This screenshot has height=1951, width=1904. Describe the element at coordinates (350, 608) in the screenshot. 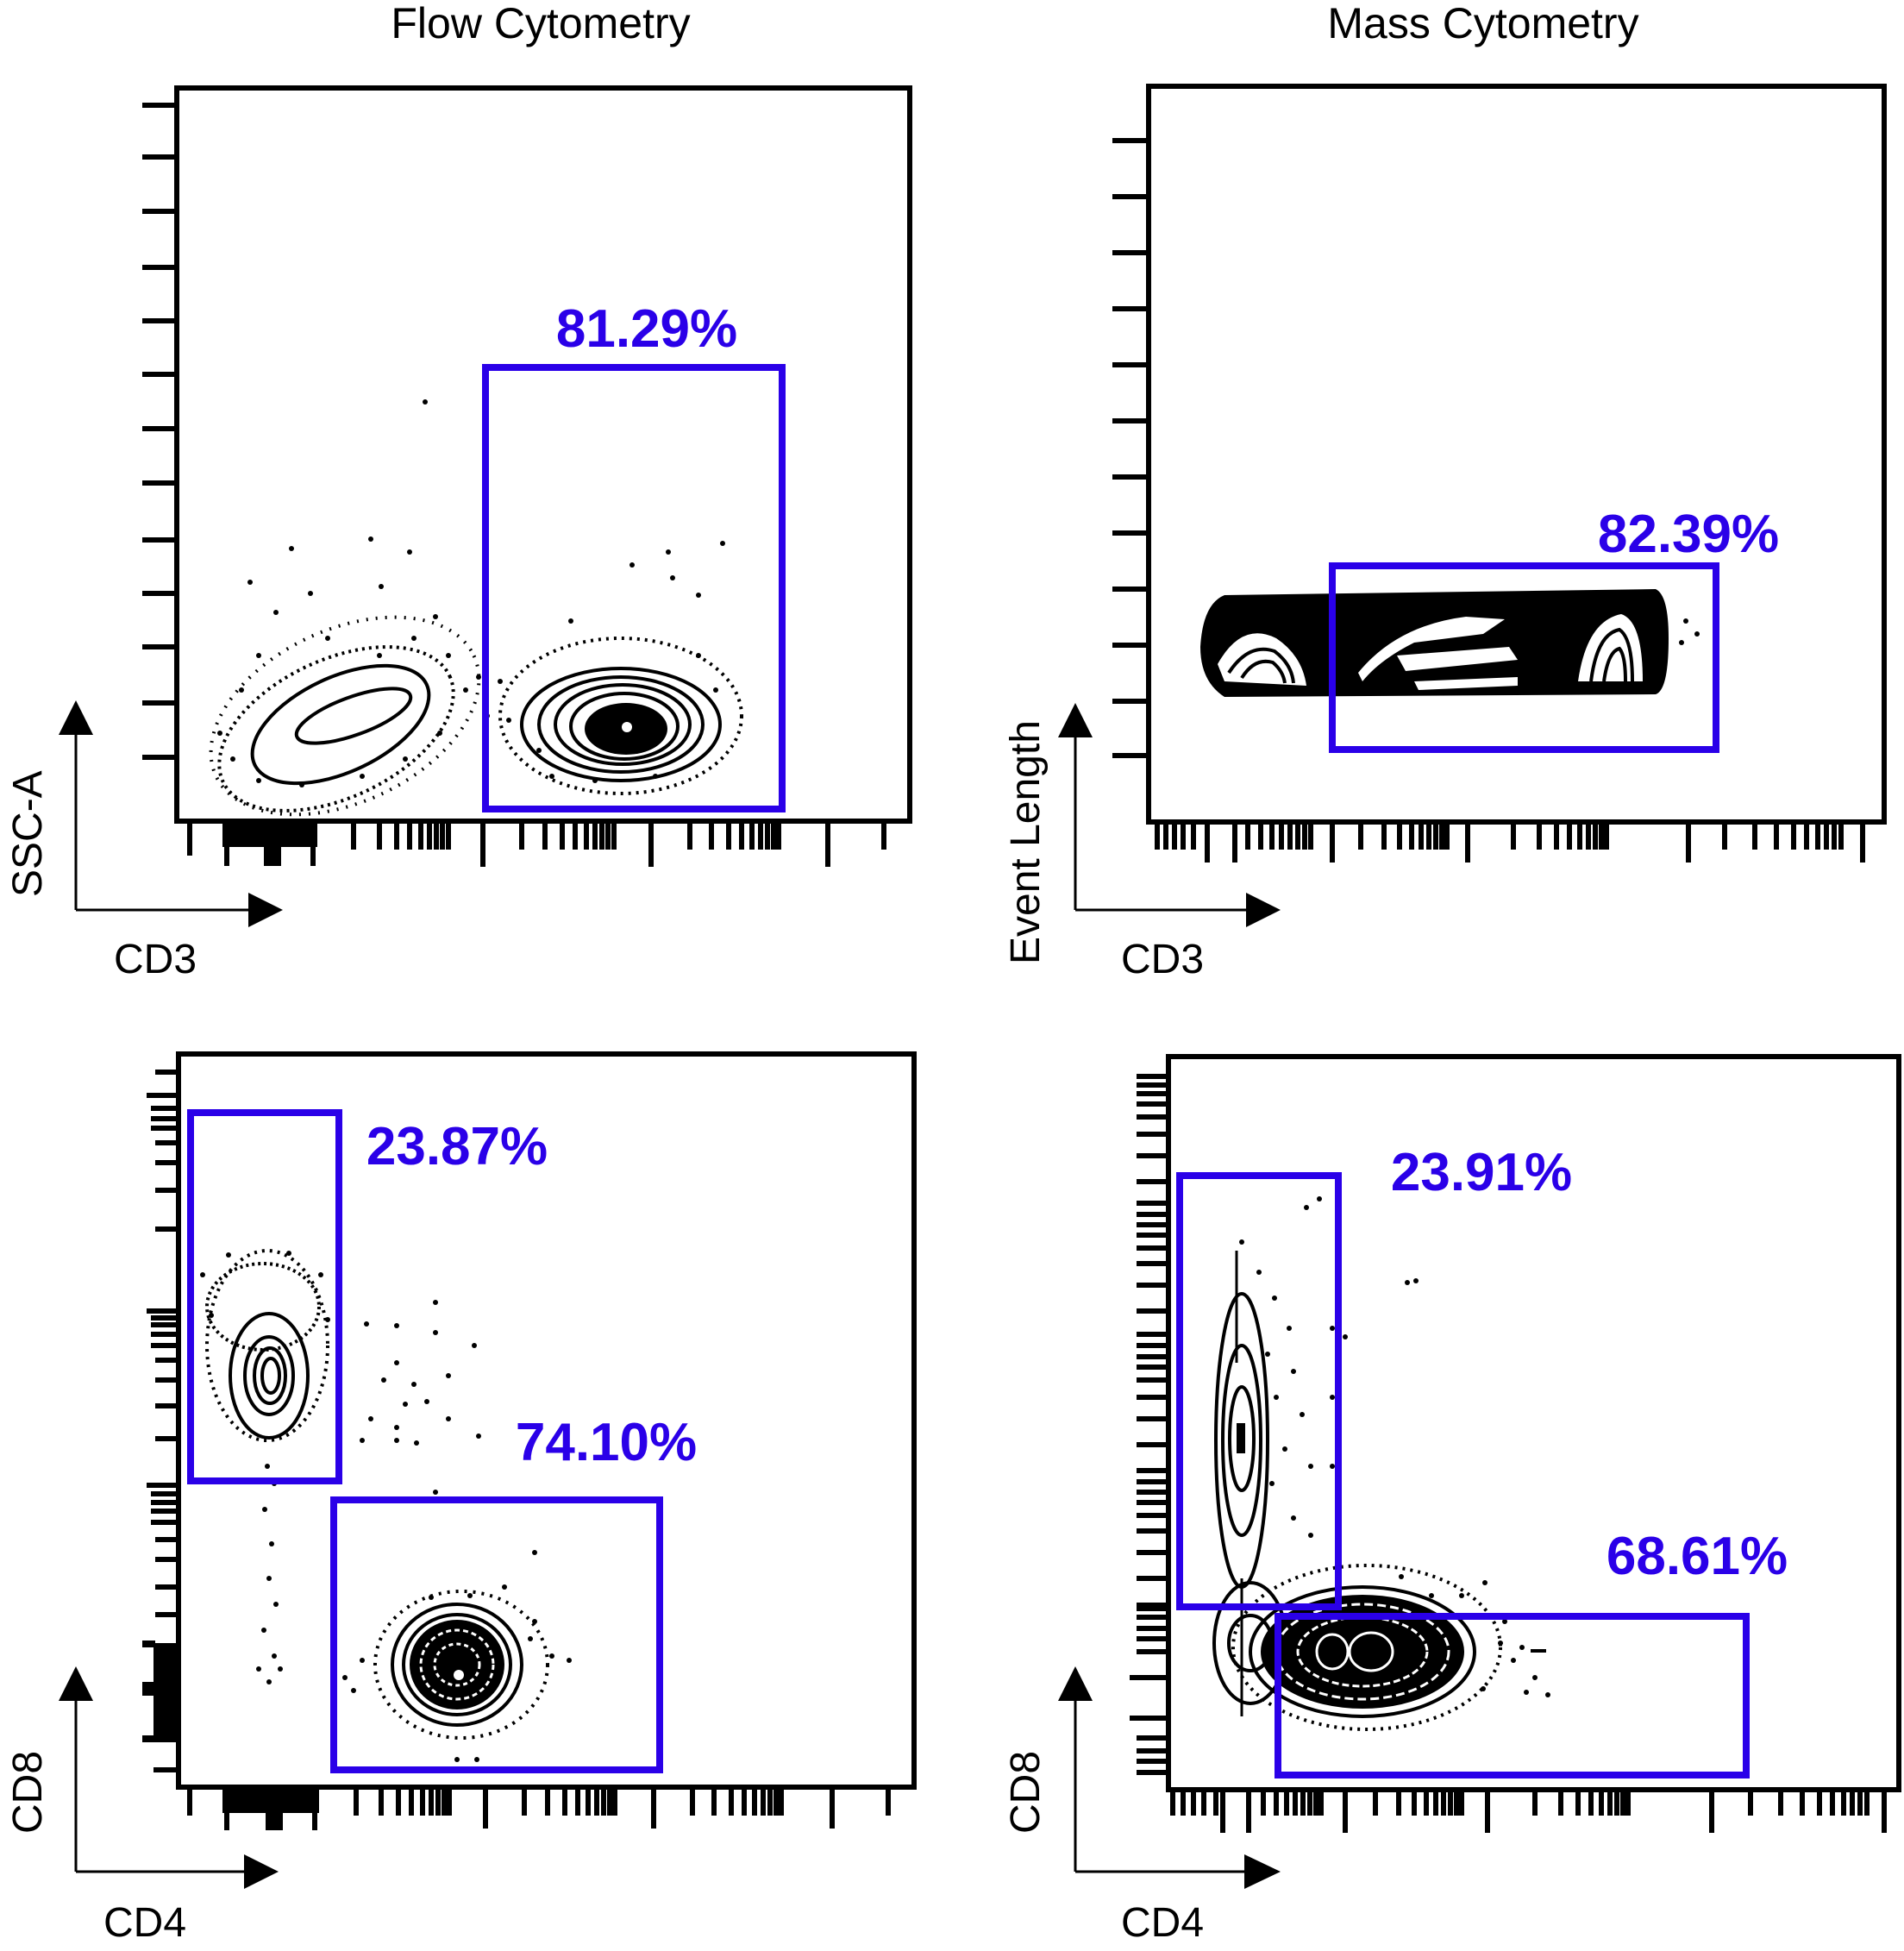

I see `population-cd3-negative` at that location.